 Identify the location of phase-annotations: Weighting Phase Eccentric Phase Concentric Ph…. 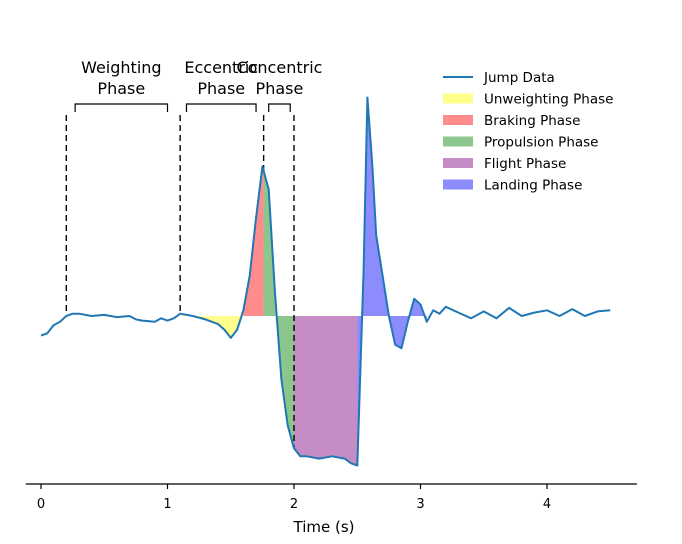
(198, 85).